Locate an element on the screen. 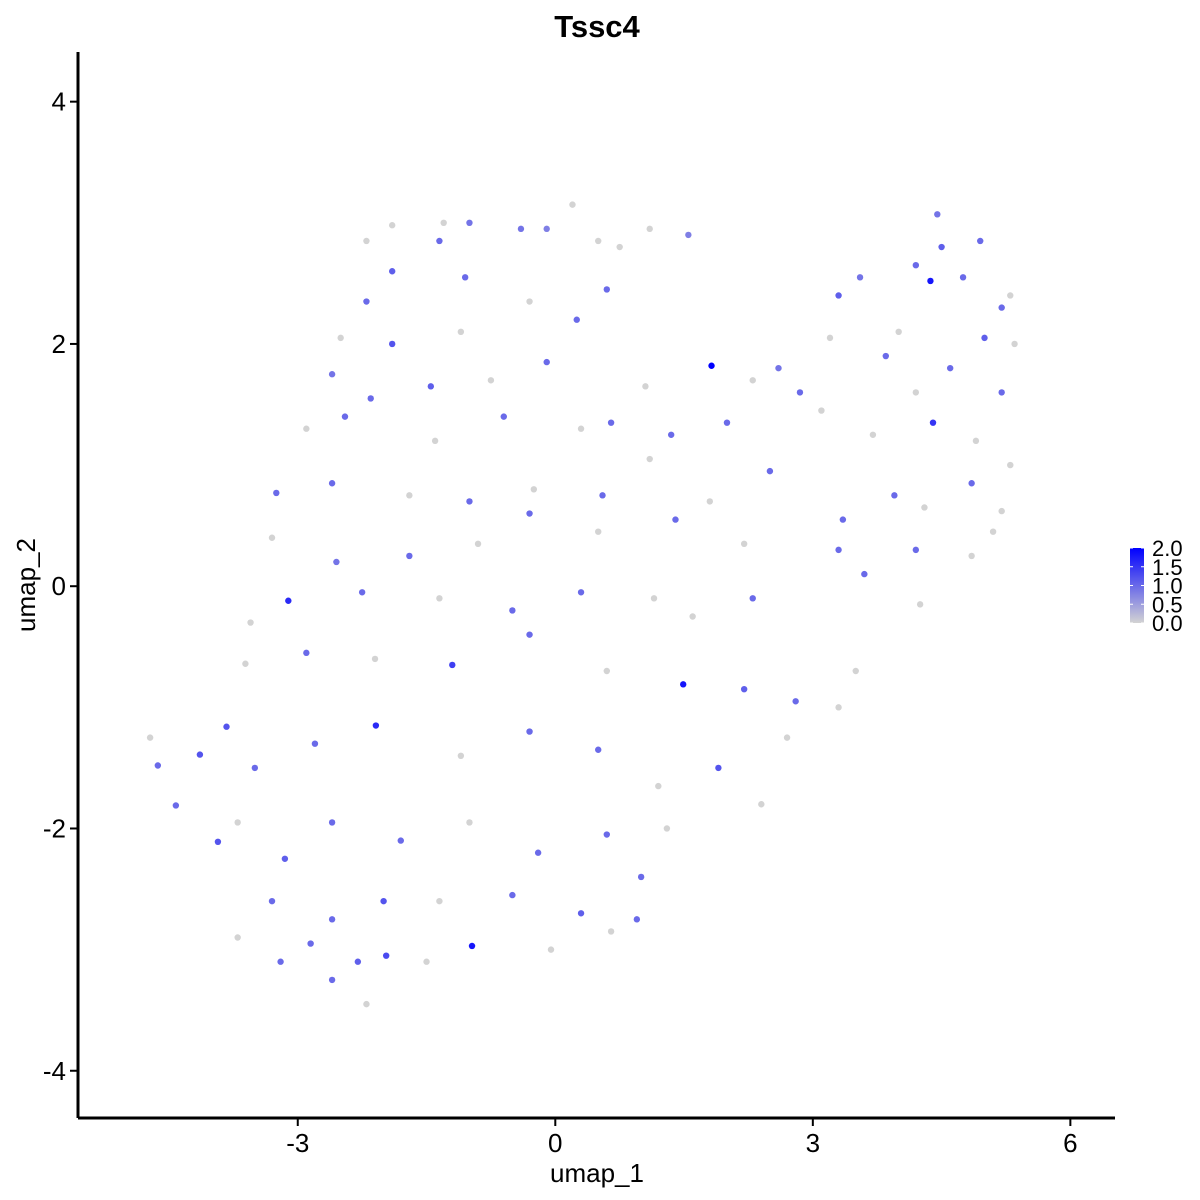 The height and width of the screenshot is (1200, 1200). color-tick-label: 0.5 is located at coordinates (1167, 604).